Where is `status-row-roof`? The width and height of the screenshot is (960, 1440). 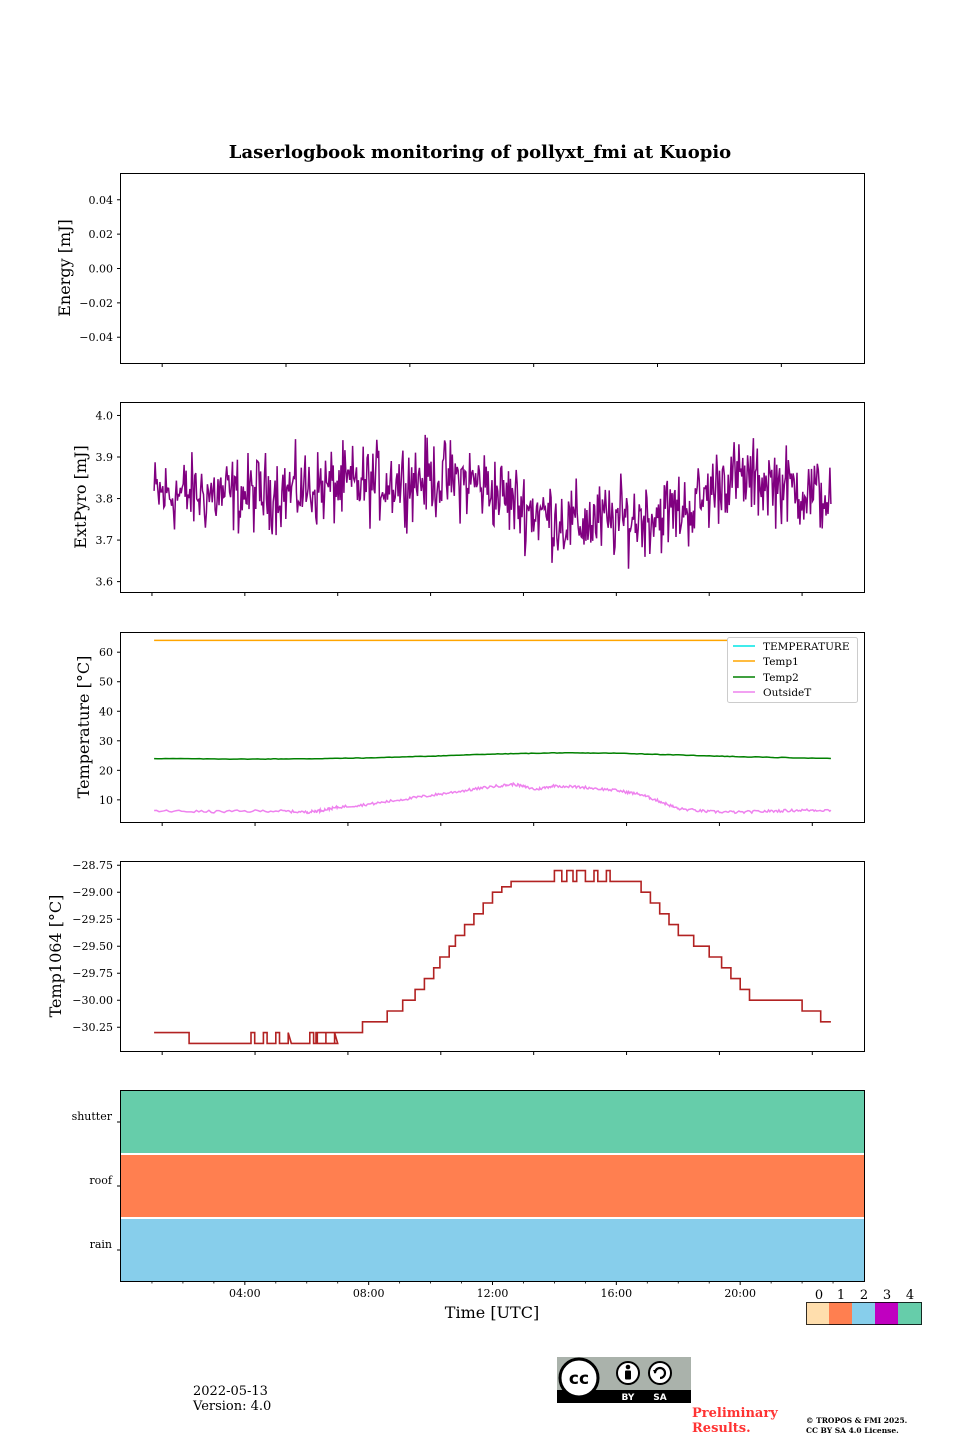 status-row-roof is located at coordinates (492, 1186).